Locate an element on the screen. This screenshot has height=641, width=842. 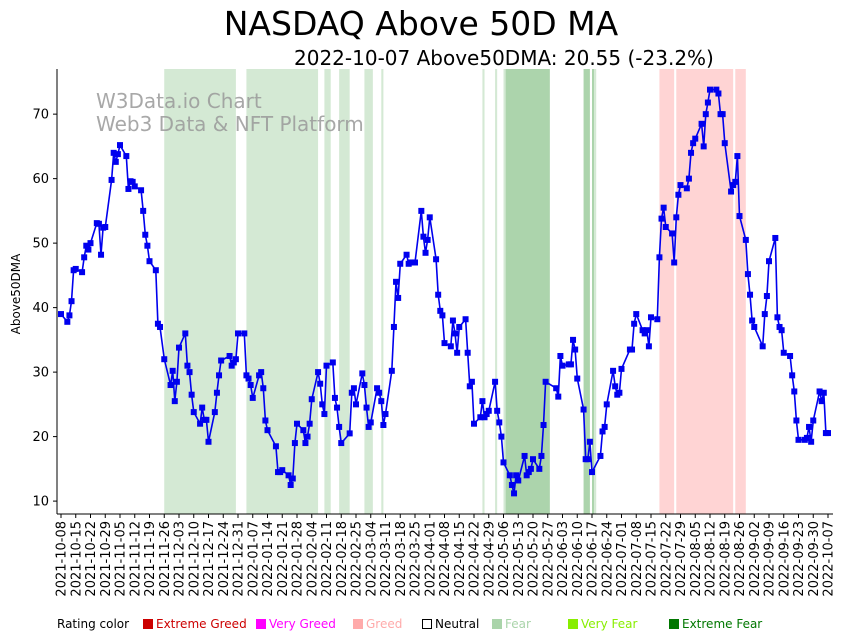
x-tick-label: 2022-06-17 is located at coordinates (593, 559).